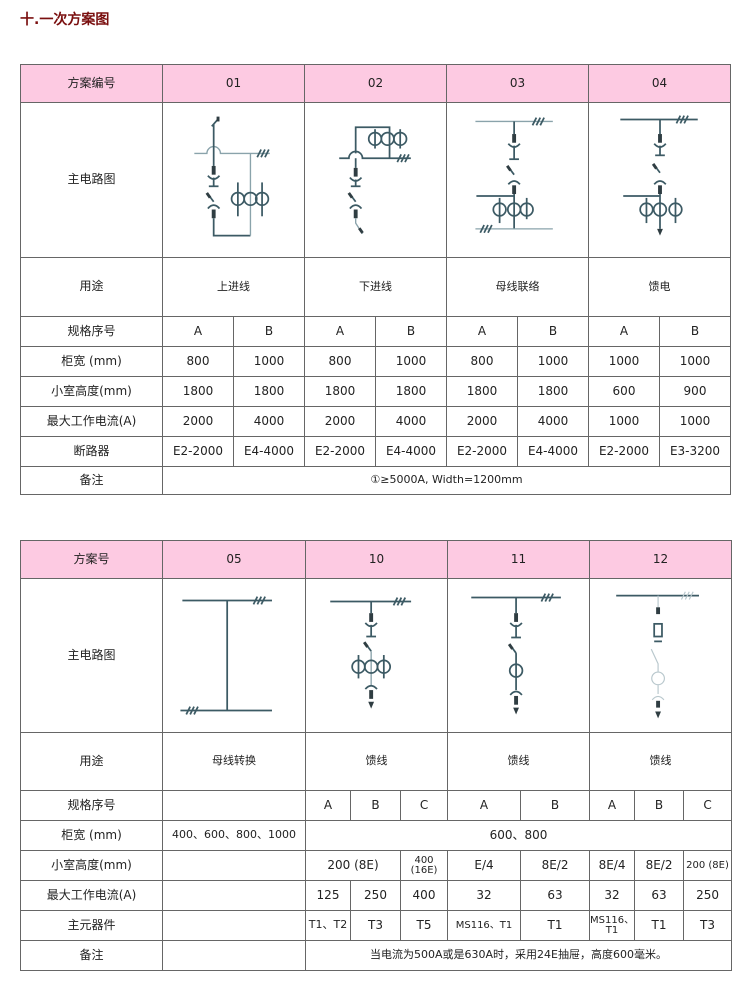 The width and height of the screenshot is (750, 981). I want to click on component-row: 主元器件 T1、T2 T3 T5 MS116、T1 T1 MS116、T1 T1 T3, so click(376, 925).